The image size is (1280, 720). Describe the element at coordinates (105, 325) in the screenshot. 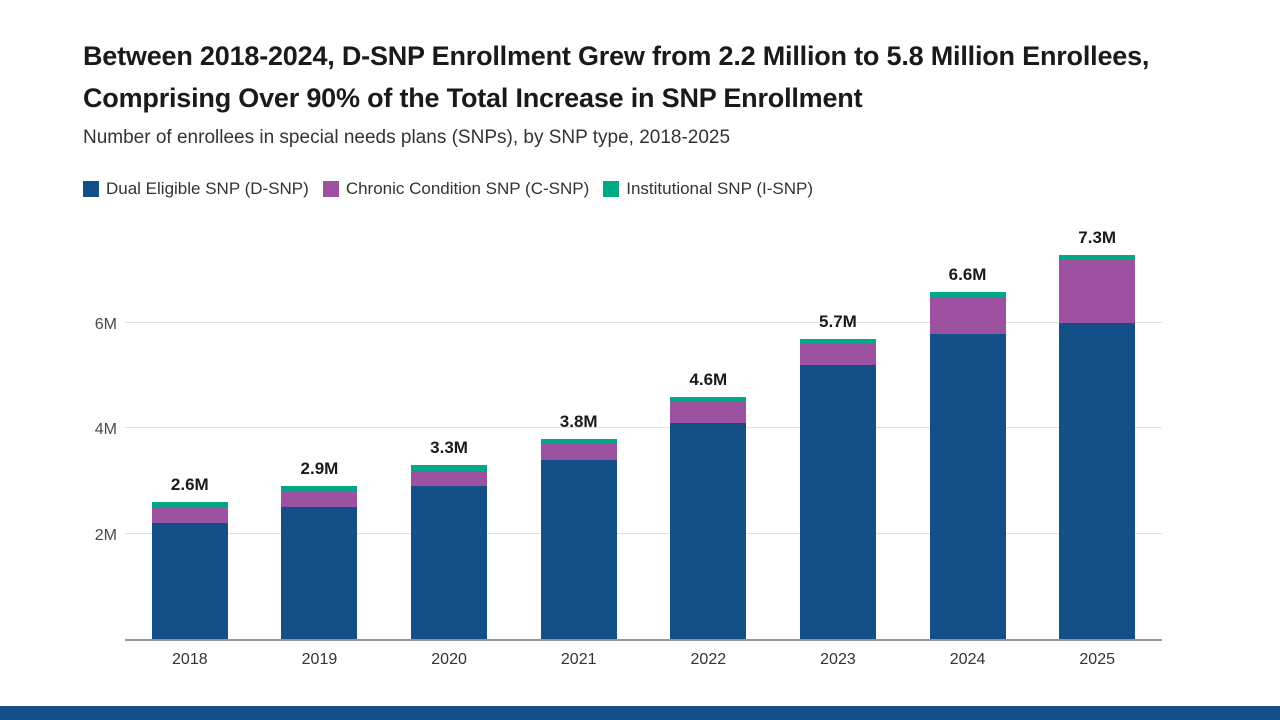

I see `y-tick-label-6M: 6M` at that location.